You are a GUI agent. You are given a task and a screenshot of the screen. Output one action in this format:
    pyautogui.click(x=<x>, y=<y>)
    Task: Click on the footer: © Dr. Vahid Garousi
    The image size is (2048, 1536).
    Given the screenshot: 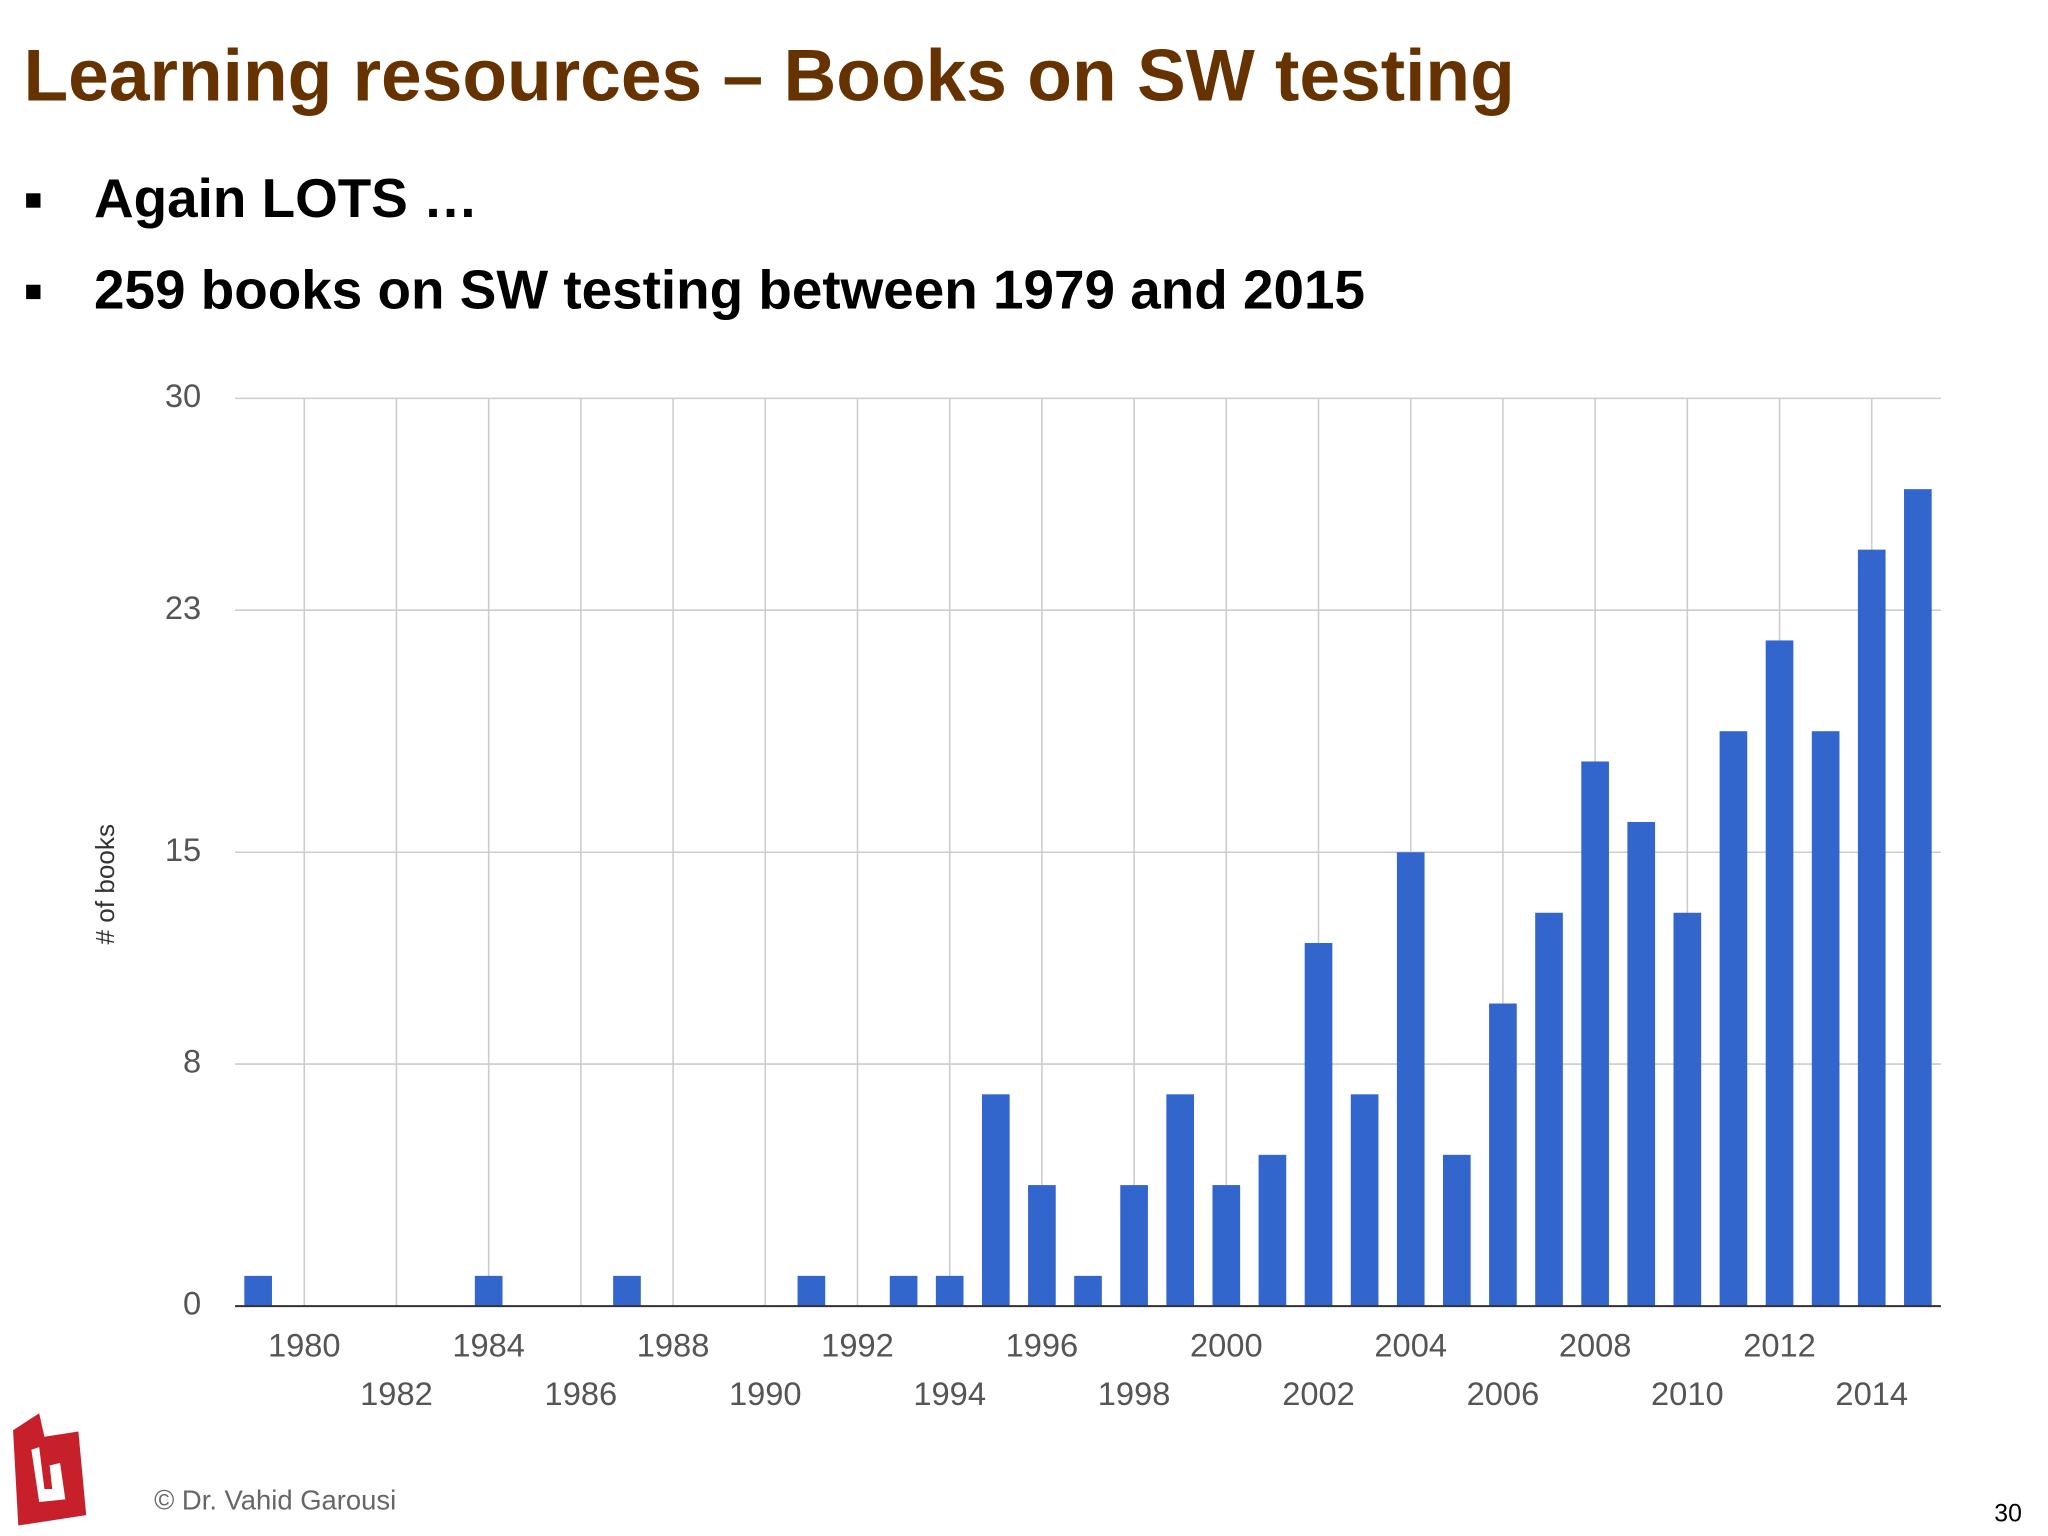 What is the action you would take?
    pyautogui.click(x=275, y=1499)
    